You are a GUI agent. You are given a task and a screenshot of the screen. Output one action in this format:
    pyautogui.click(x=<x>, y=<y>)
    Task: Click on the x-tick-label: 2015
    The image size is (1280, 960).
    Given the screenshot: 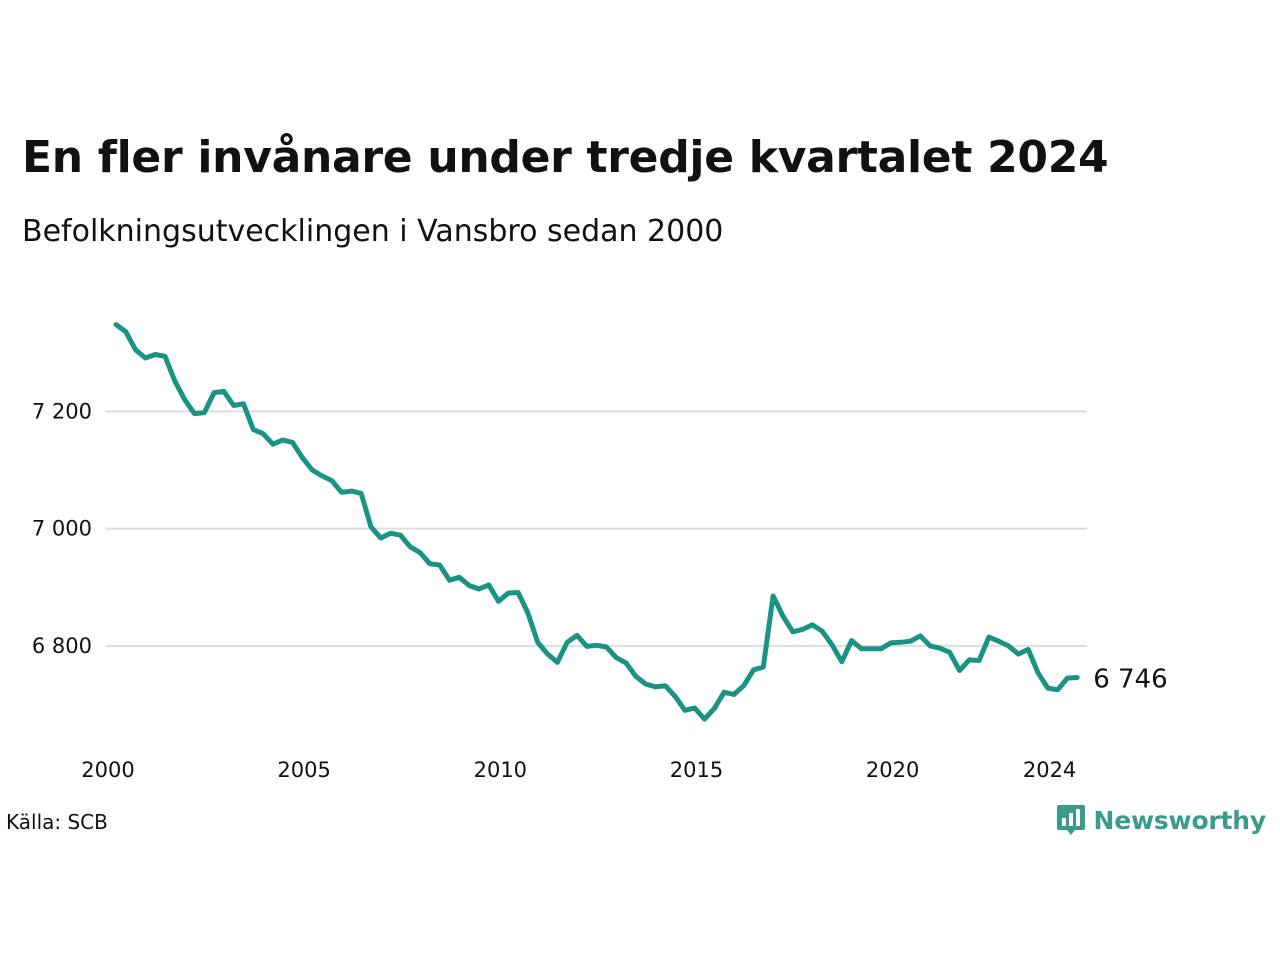 What is the action you would take?
    pyautogui.click(x=696, y=770)
    